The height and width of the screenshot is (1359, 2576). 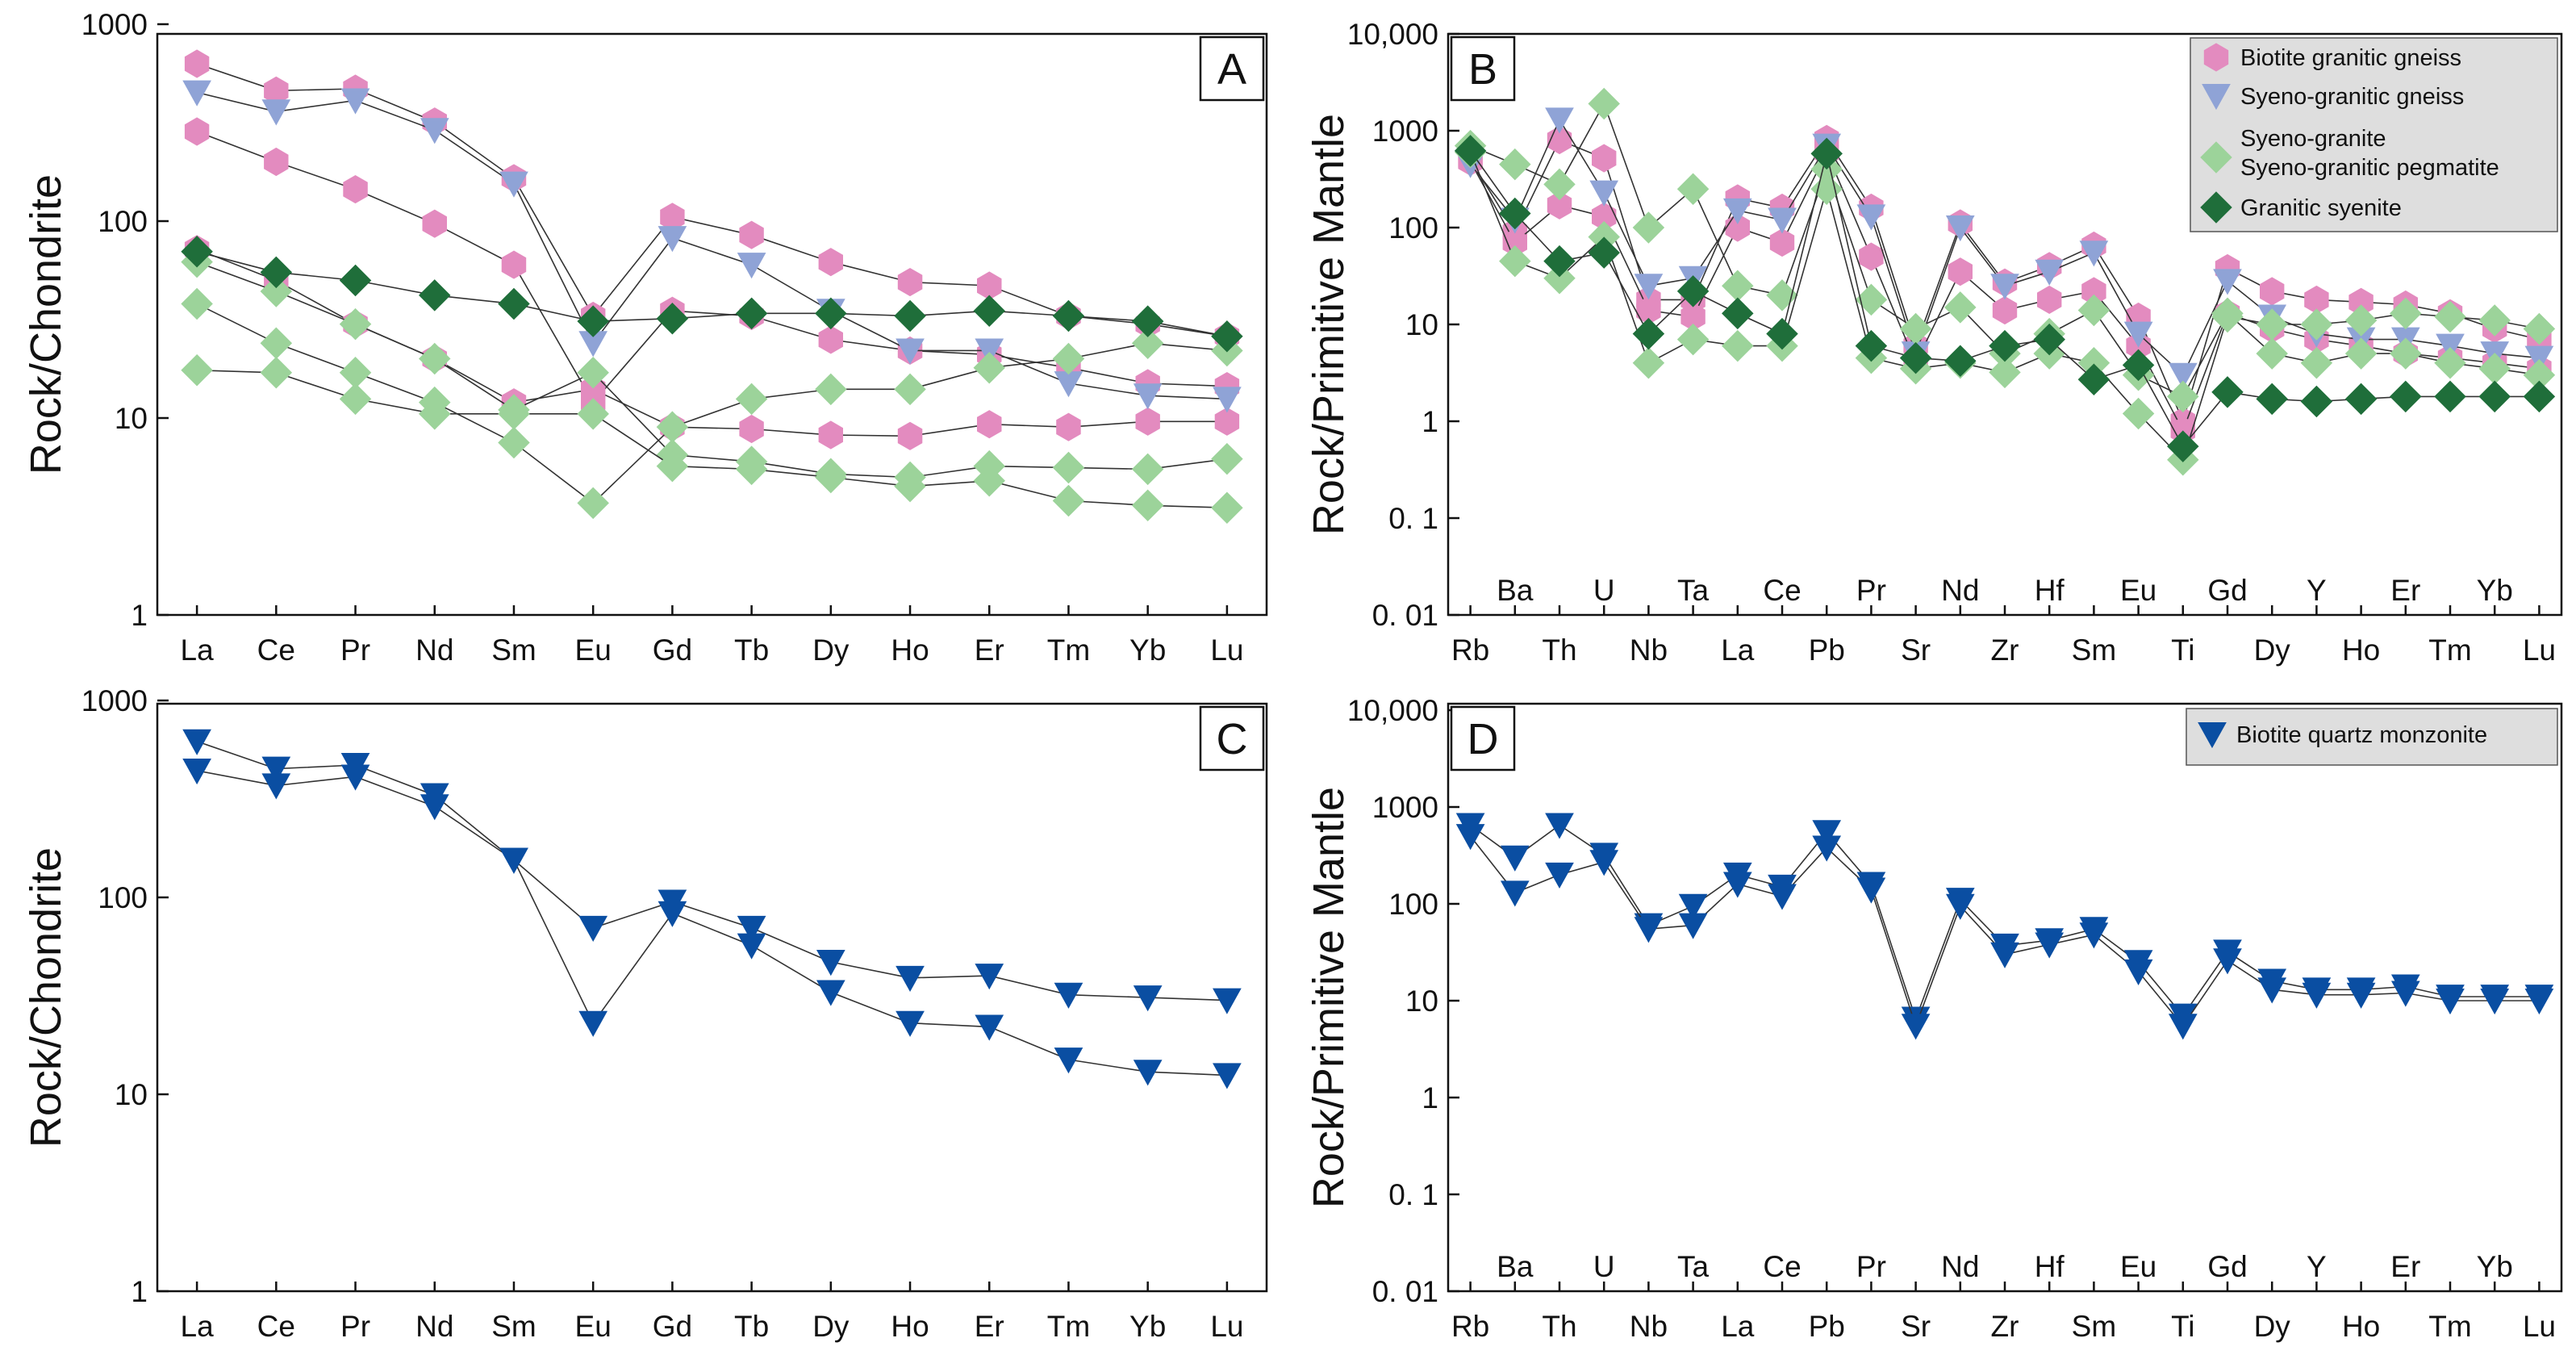 What do you see at coordinates (2227, 590) in the screenshot?
I see `x-tick-label-gd: Gd` at bounding box center [2227, 590].